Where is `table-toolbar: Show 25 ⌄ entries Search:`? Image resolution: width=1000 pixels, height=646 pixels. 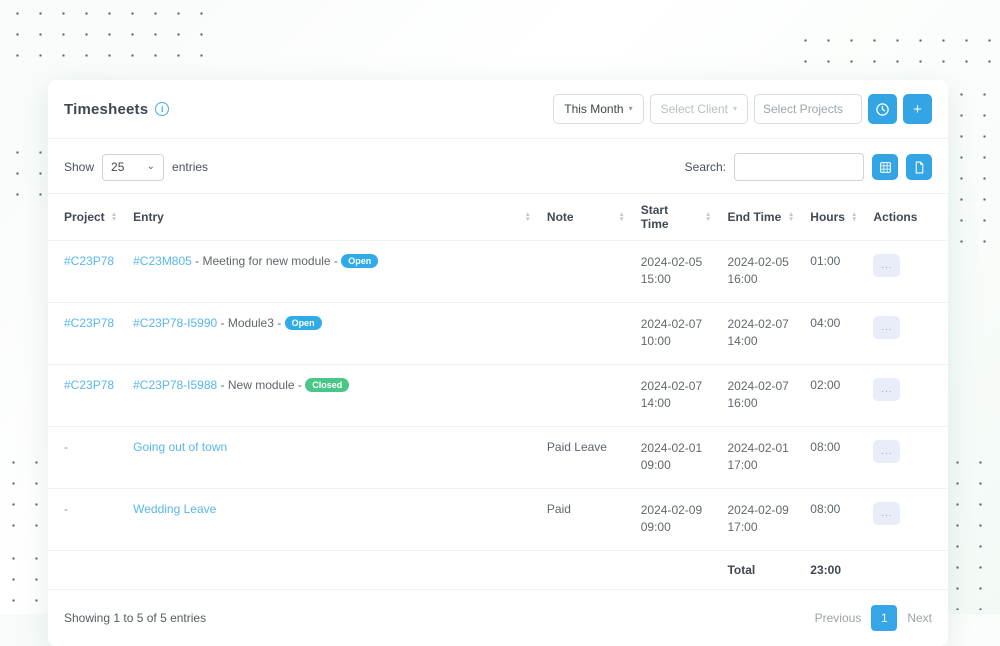 table-toolbar: Show 25 ⌄ entries Search: is located at coordinates (498, 166).